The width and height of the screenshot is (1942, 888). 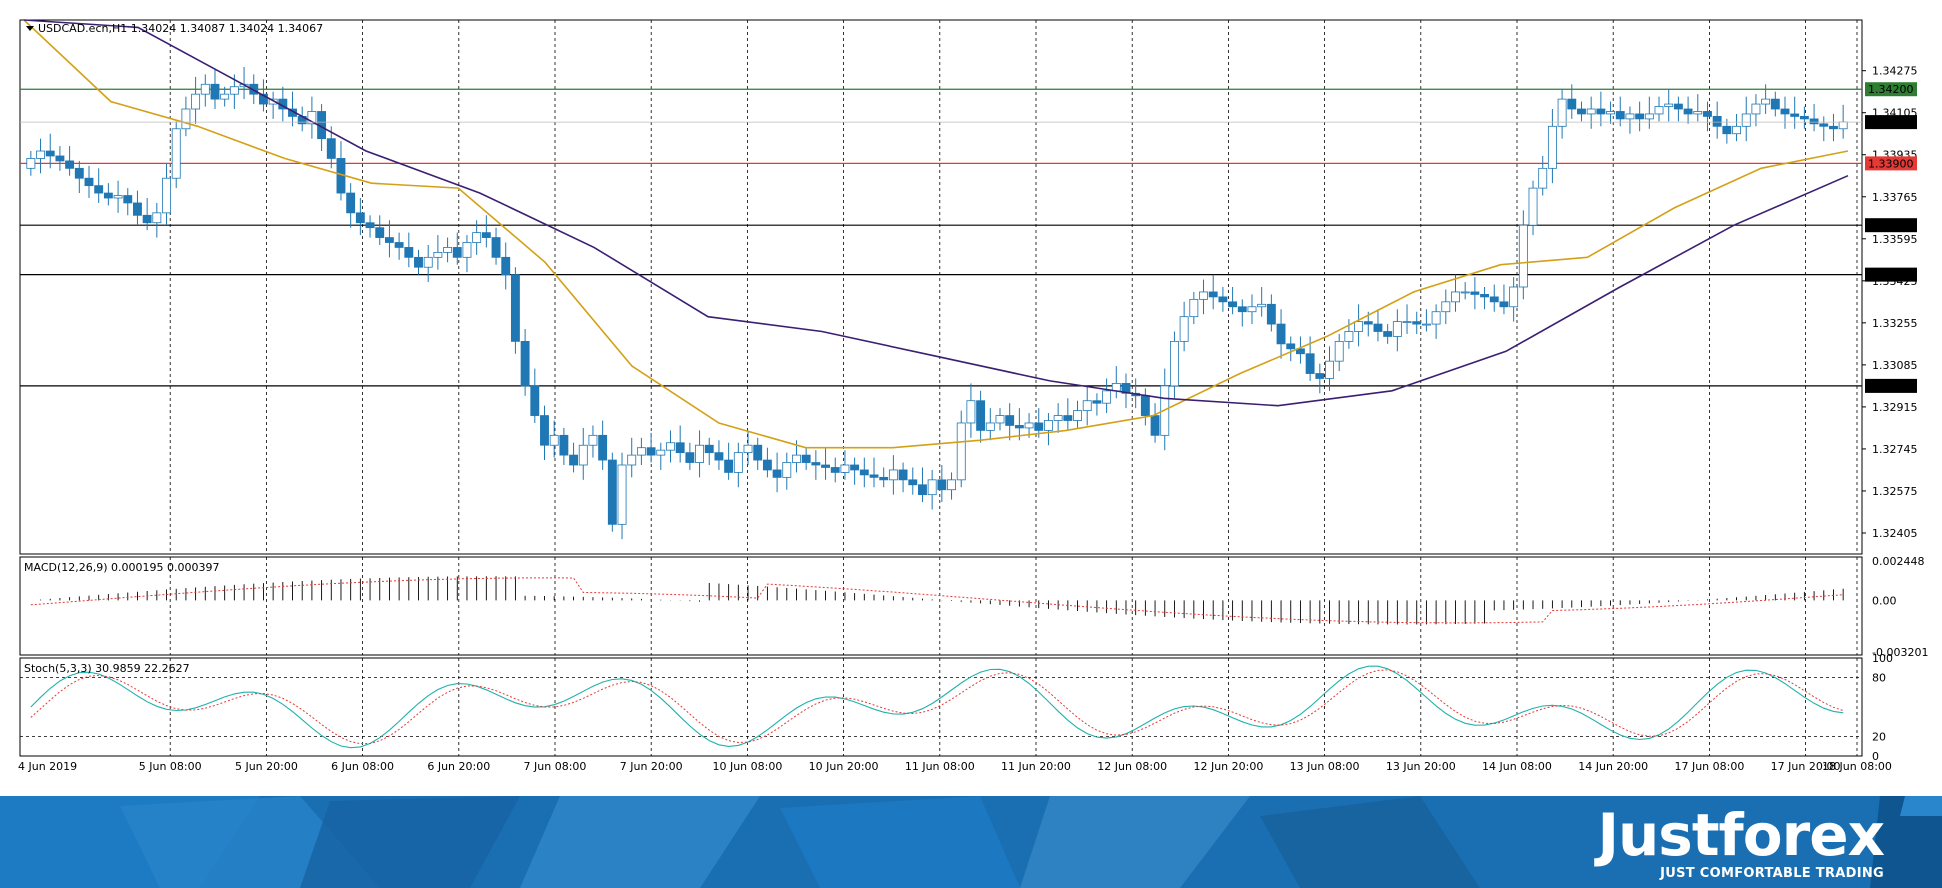 What do you see at coordinates (1036, 766) in the screenshot?
I see `x-tick-label: 11 Jun 20:00` at bounding box center [1036, 766].